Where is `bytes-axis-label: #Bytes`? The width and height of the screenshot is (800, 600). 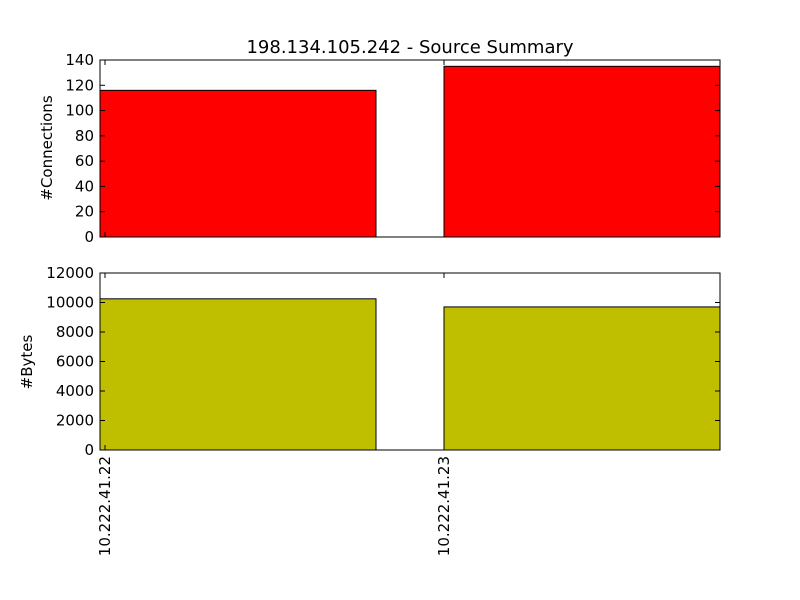 bytes-axis-label: #Bytes is located at coordinates (27, 361).